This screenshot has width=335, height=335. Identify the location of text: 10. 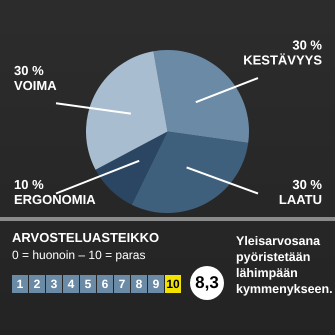
(173, 284).